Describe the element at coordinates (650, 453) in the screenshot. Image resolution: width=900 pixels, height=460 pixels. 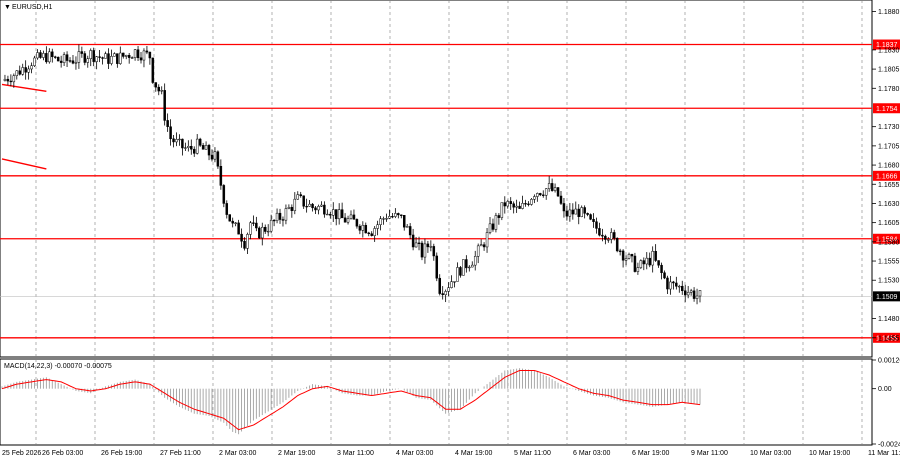
I see `time-tick-label: 6 Mar 19:00` at that location.